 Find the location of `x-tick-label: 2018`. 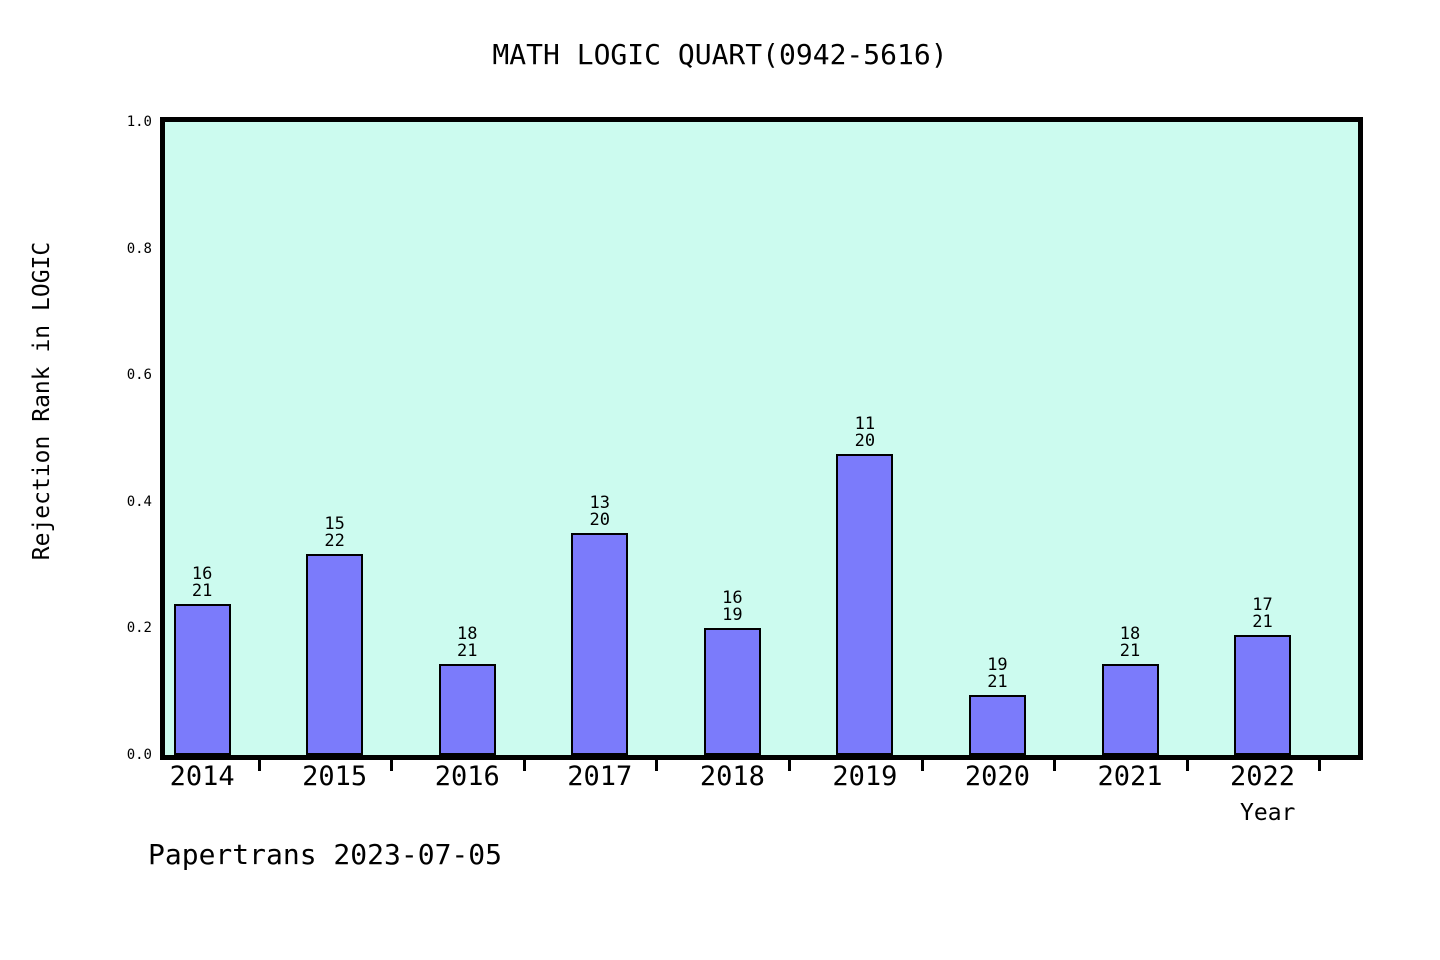

x-tick-label: 2018 is located at coordinates (732, 776).